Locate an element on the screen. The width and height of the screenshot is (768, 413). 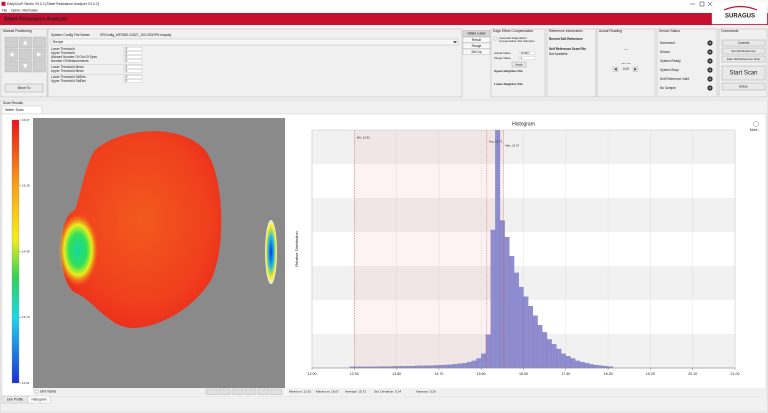
menu-item: Option is located at coordinates (16, 10).